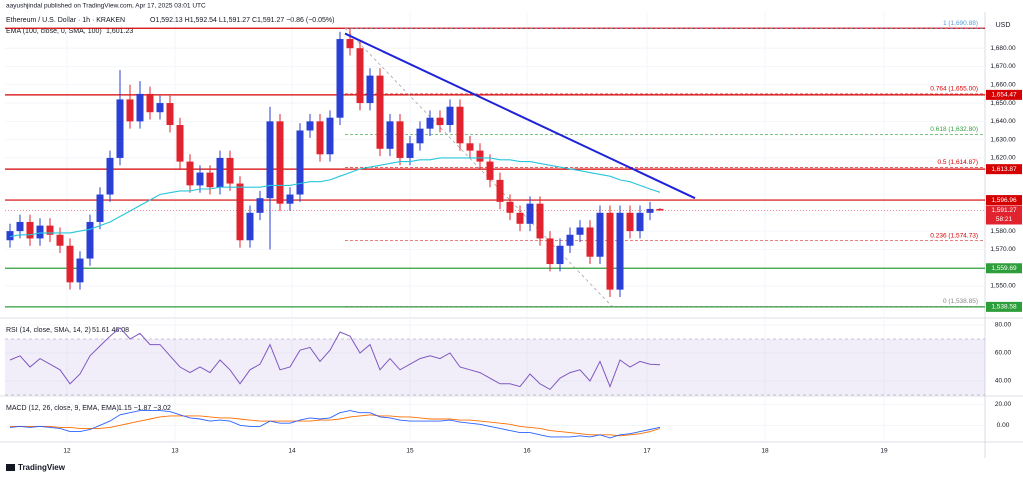 This screenshot has width=1023, height=478. I want to click on signal-line, so click(335, 425).